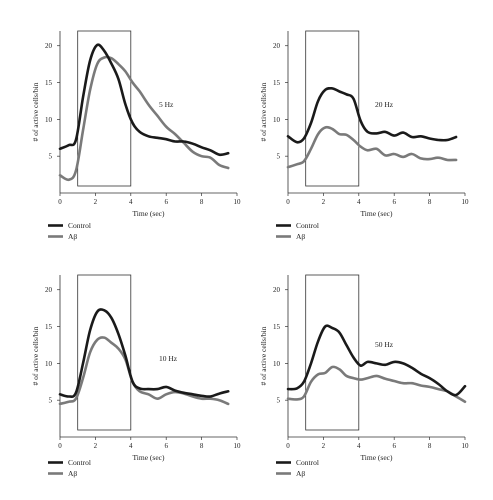 The height and width of the screenshot is (500, 493). What do you see at coordinates (168, 358) in the screenshot?
I see `frequency-annotation: 10 Hz` at bounding box center [168, 358].